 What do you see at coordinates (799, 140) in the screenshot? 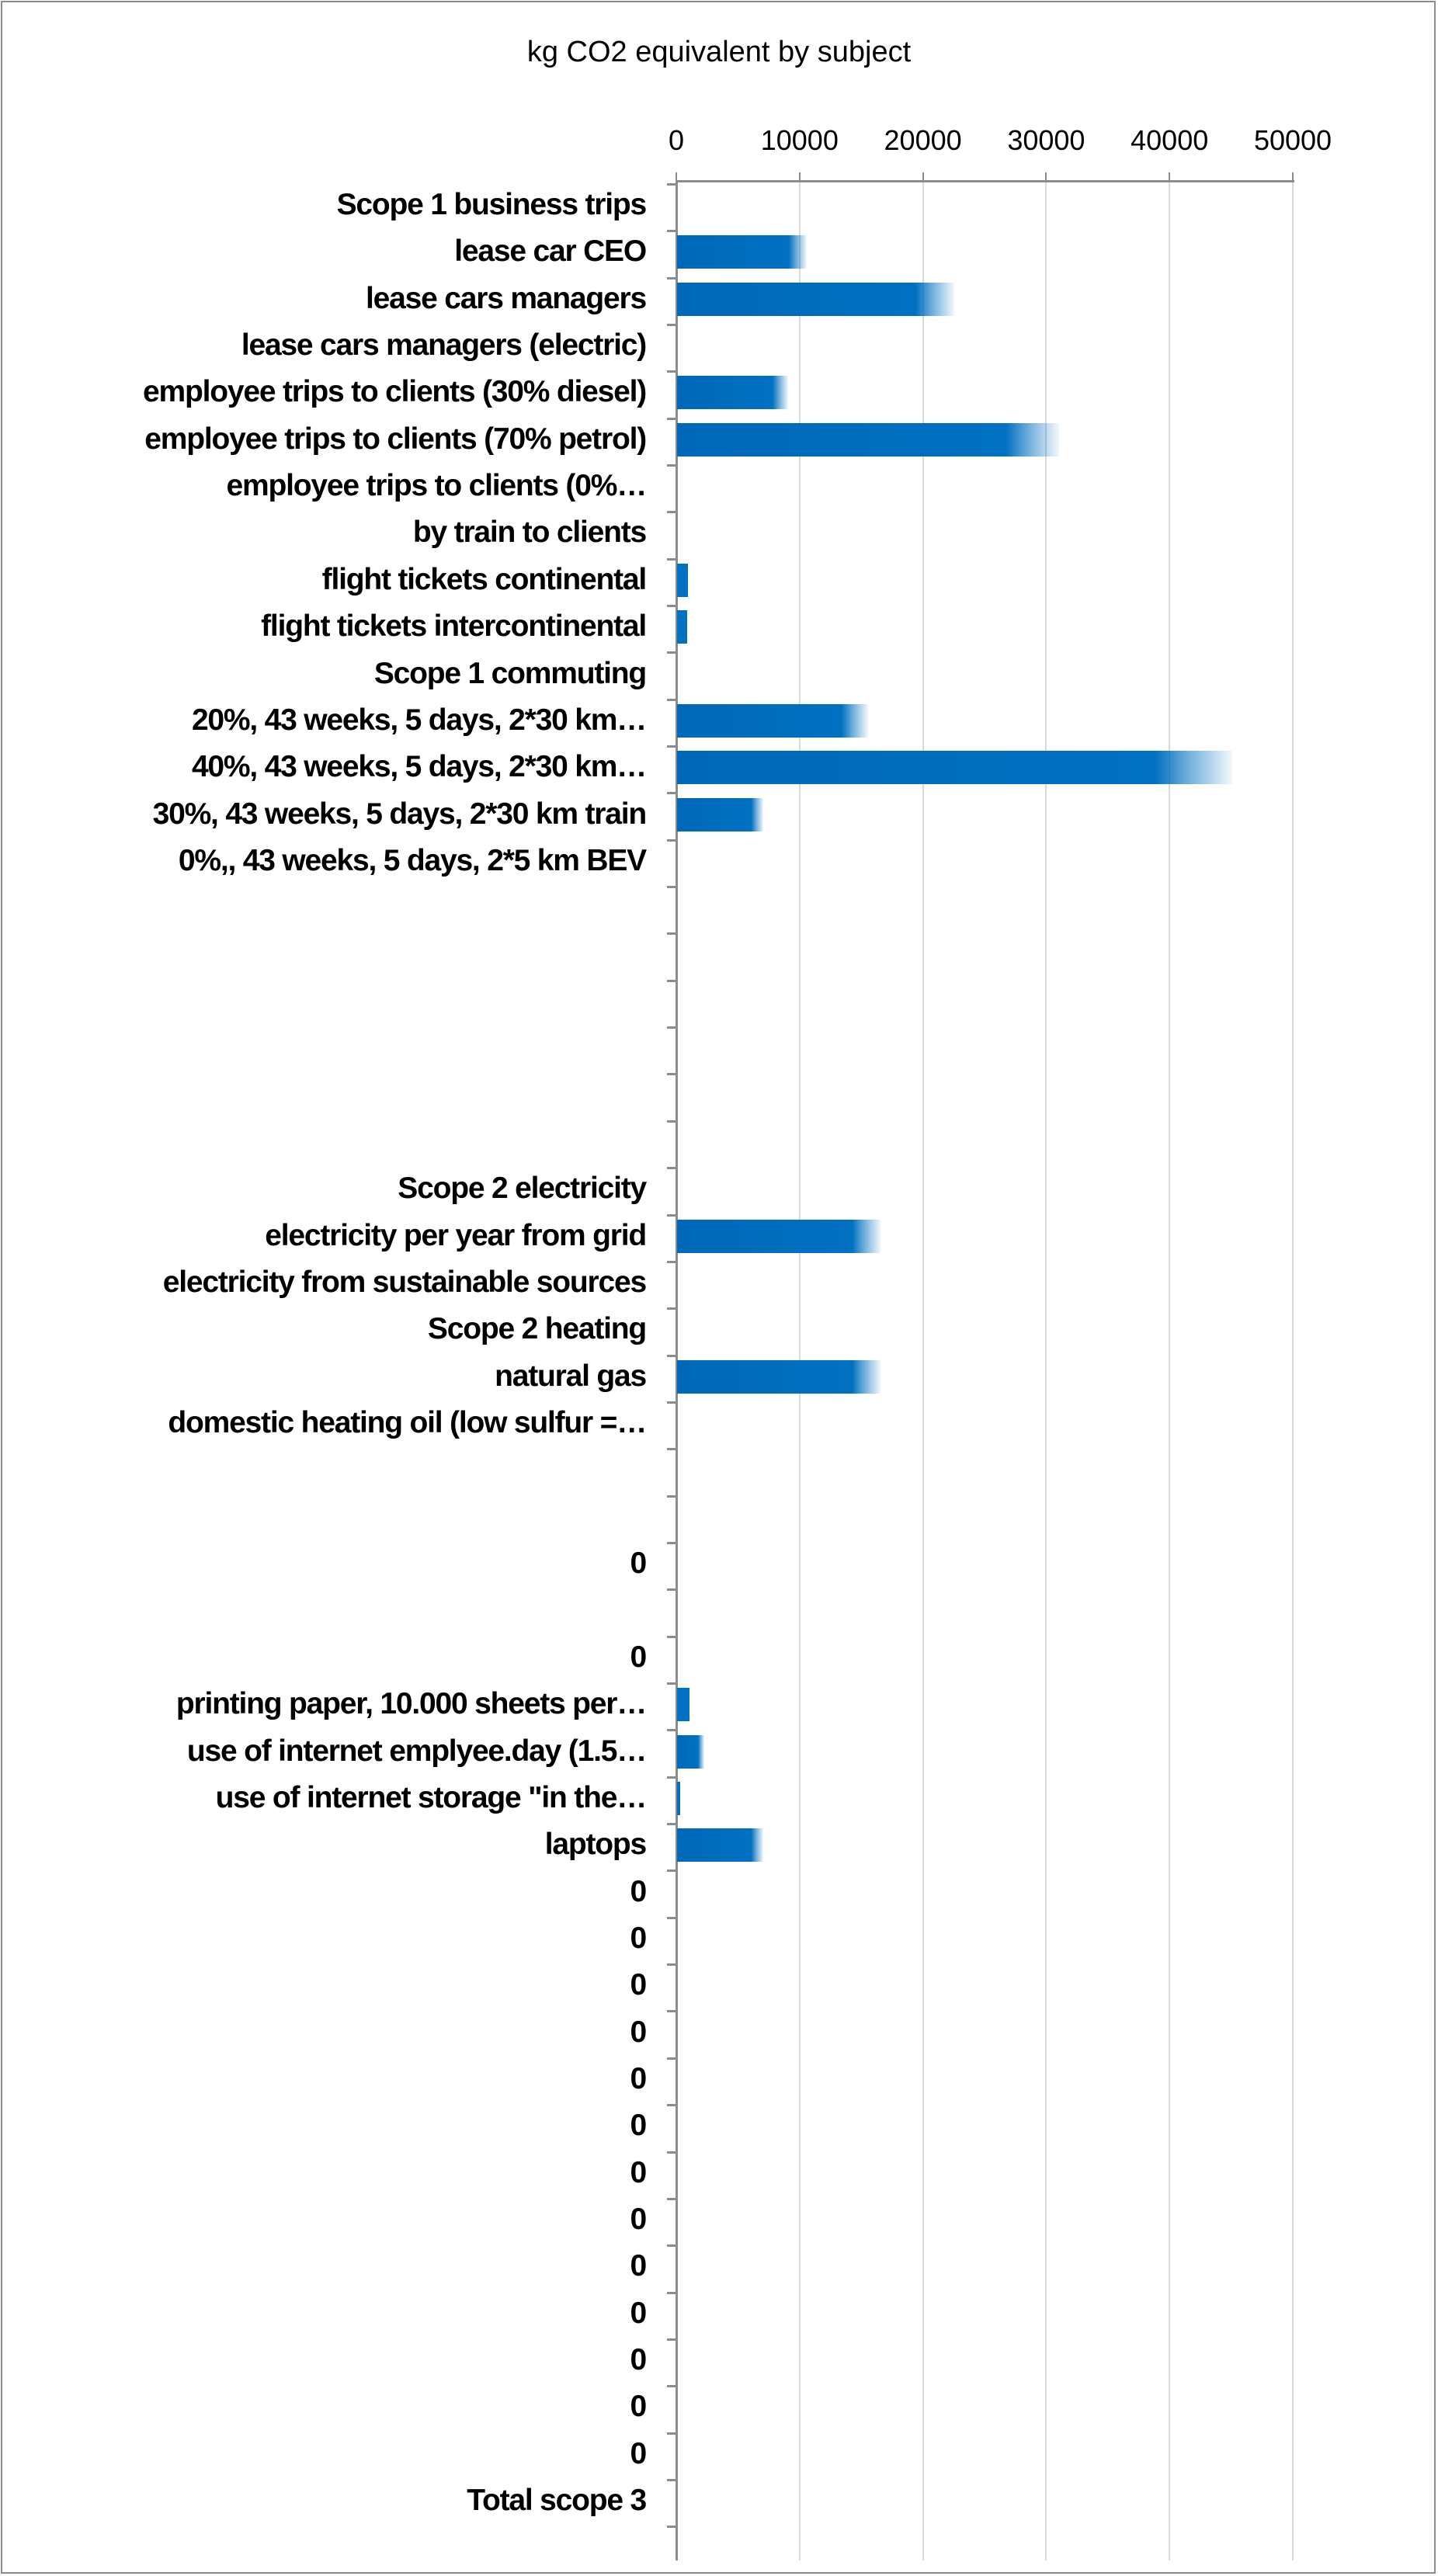
I see `x-tick-label: 10000` at bounding box center [799, 140].